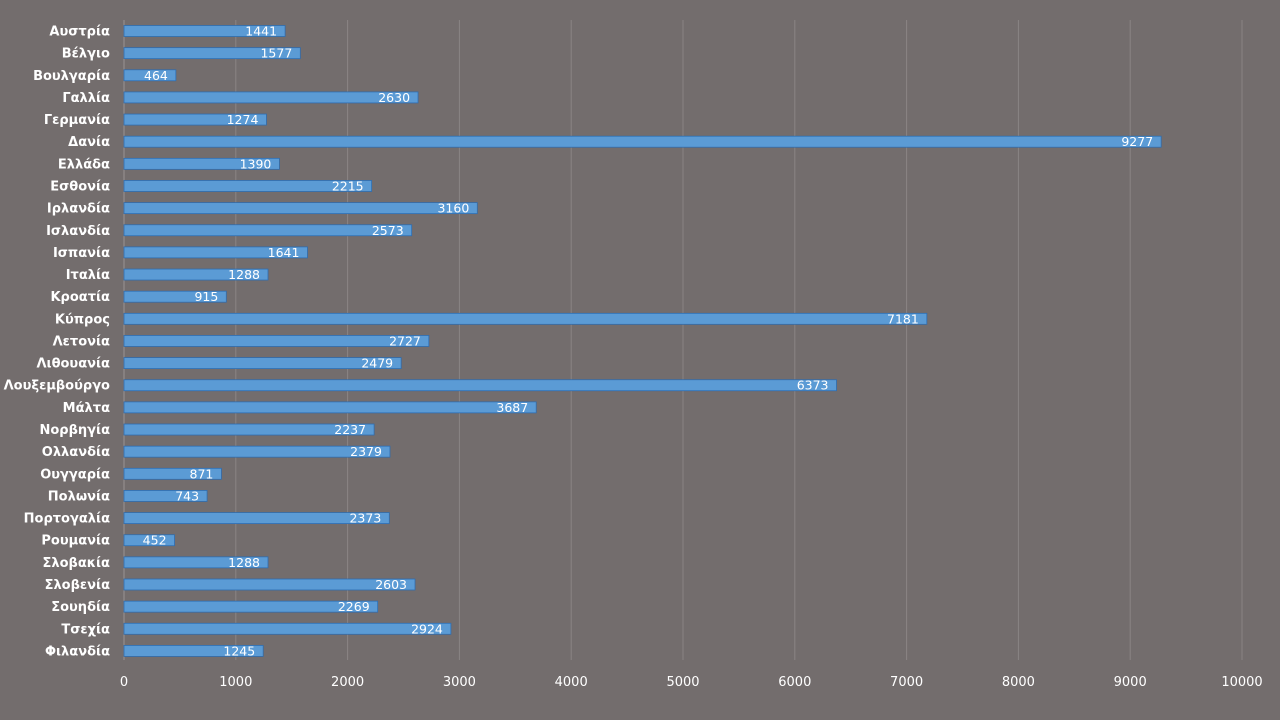 The width and height of the screenshot is (1280, 720). I want to click on data-label: 1390, so click(256, 163).